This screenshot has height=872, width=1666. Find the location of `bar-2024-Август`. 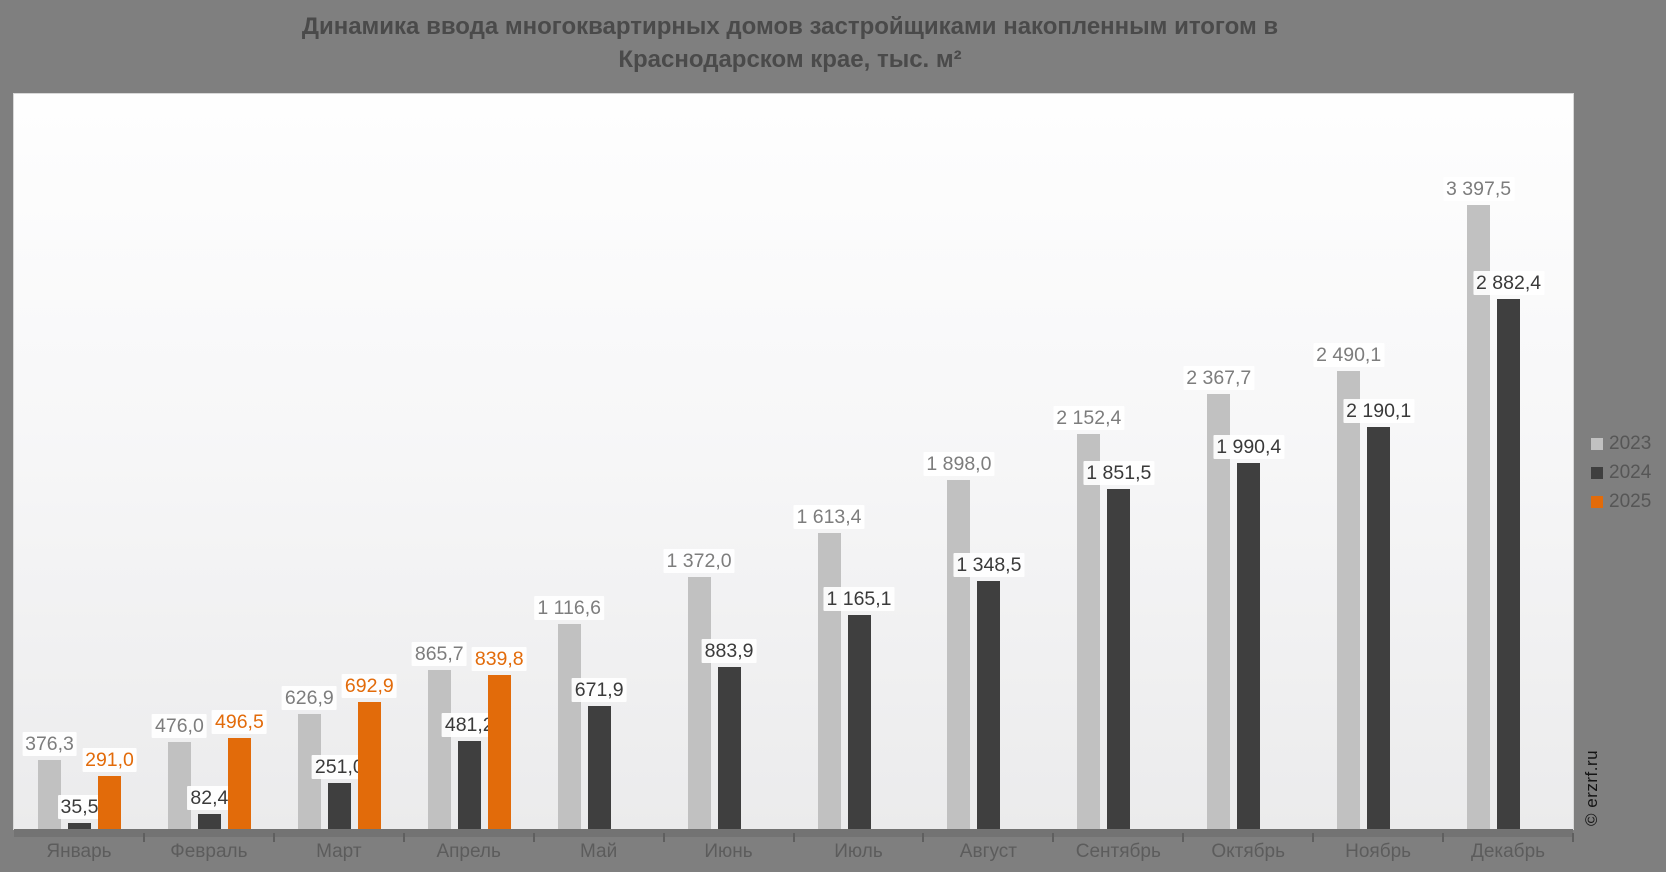

bar-2024-Август is located at coordinates (989, 705).